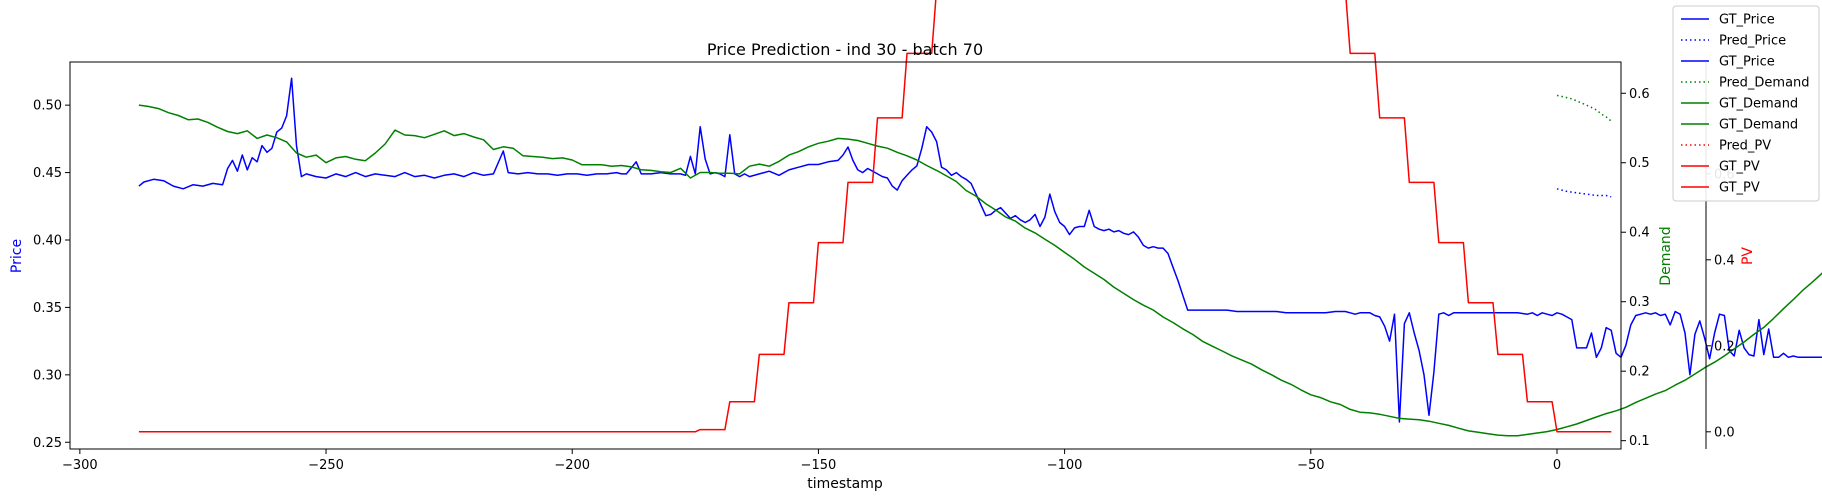 The height and width of the screenshot is (501, 1822). I want to click on demand-tick-label: 0.3, so click(1639, 302).